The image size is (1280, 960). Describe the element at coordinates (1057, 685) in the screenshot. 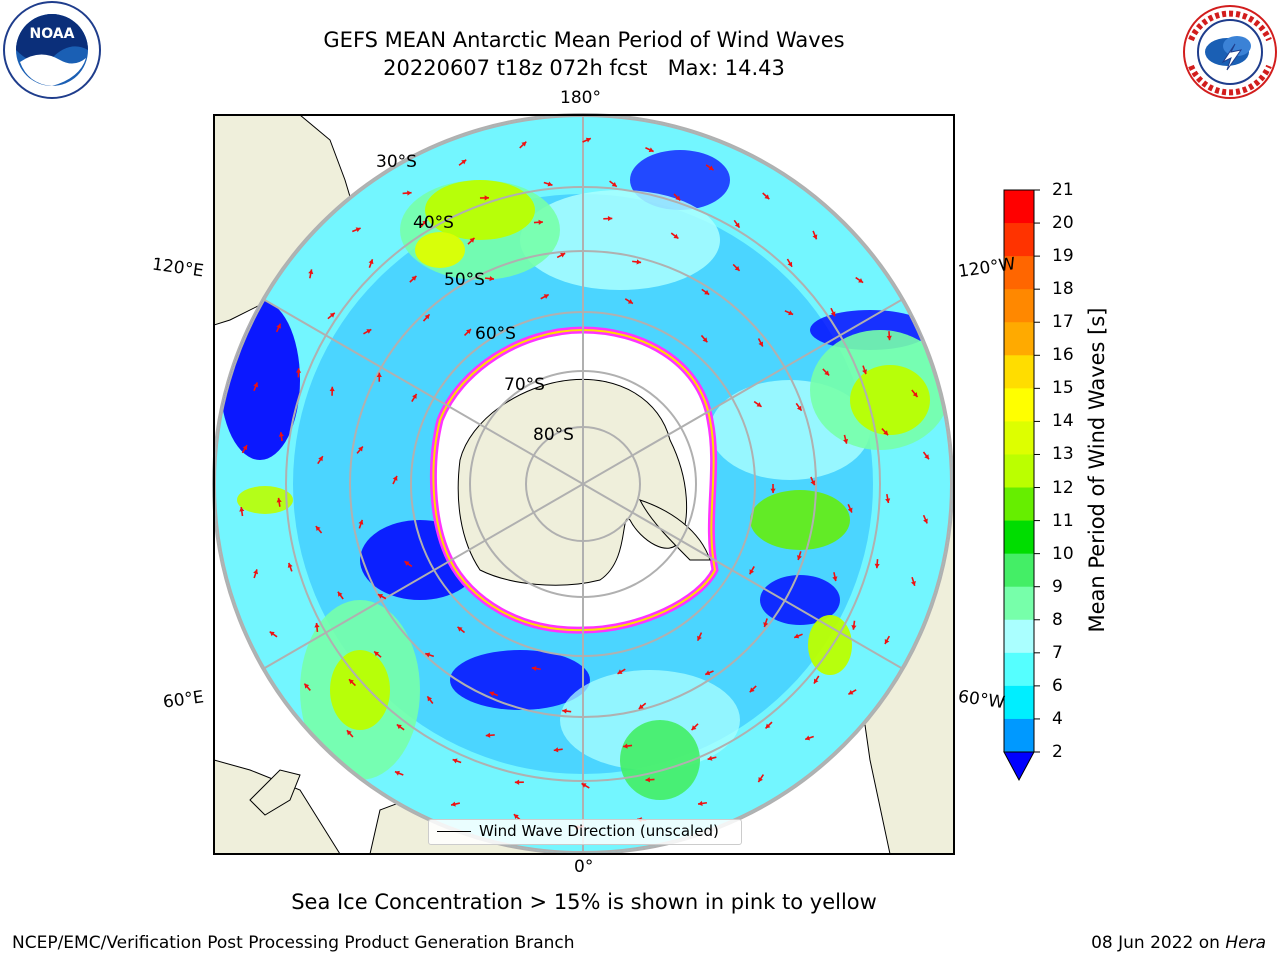

I see `colorbar-tick-label: 6` at that location.